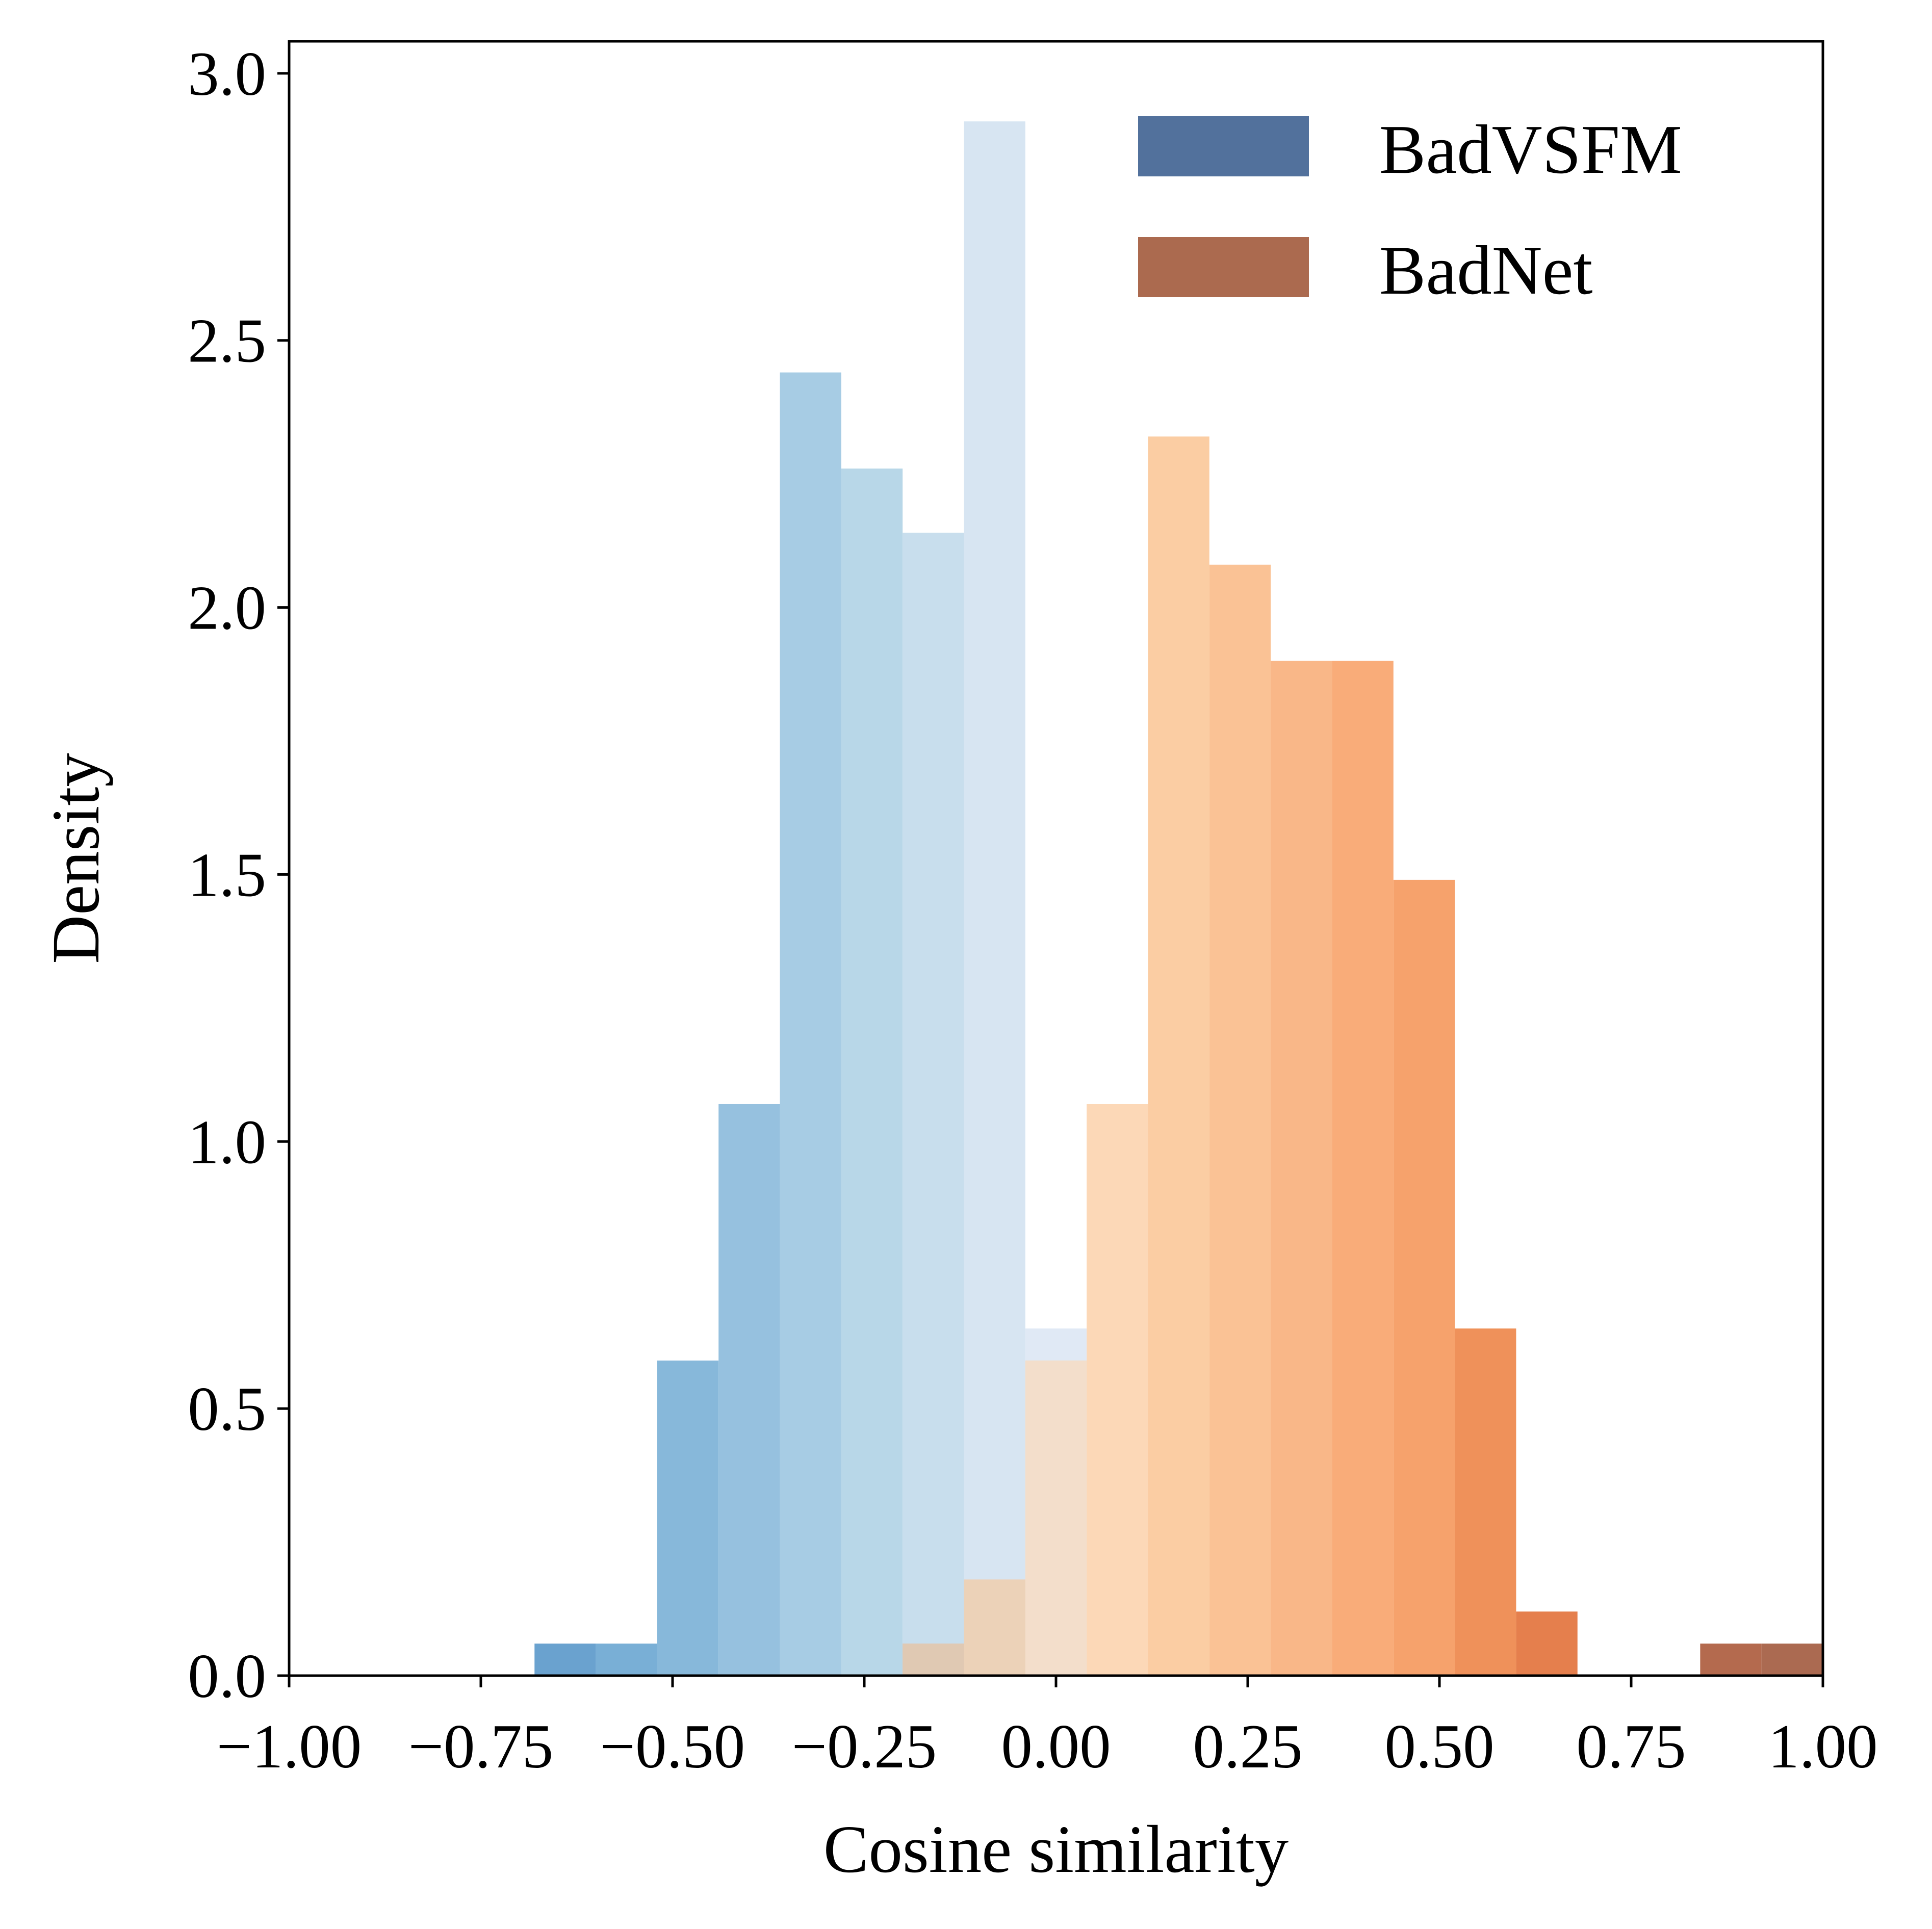 The width and height of the screenshot is (1932, 1929). Describe the element at coordinates (227, 608) in the screenshot. I see `y-tick-label: 2.0` at that location.